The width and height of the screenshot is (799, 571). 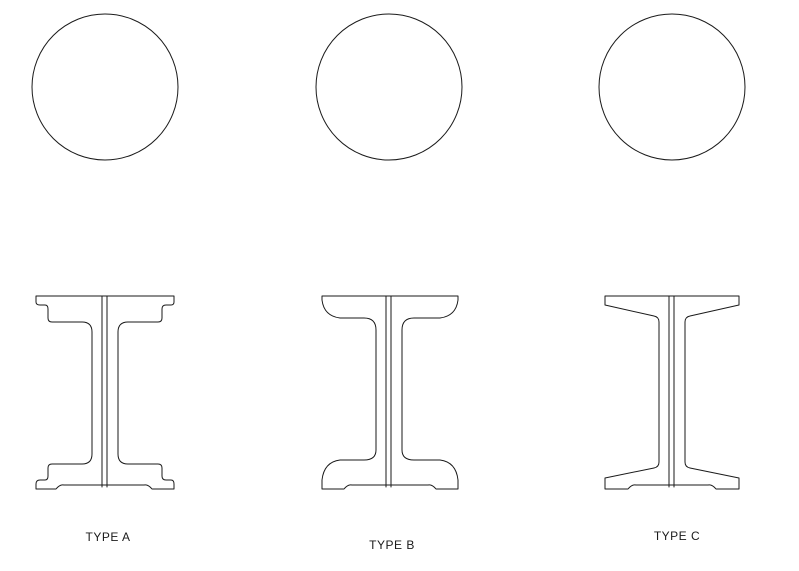 What do you see at coordinates (389, 87) in the screenshot?
I see `type-b-circle` at bounding box center [389, 87].